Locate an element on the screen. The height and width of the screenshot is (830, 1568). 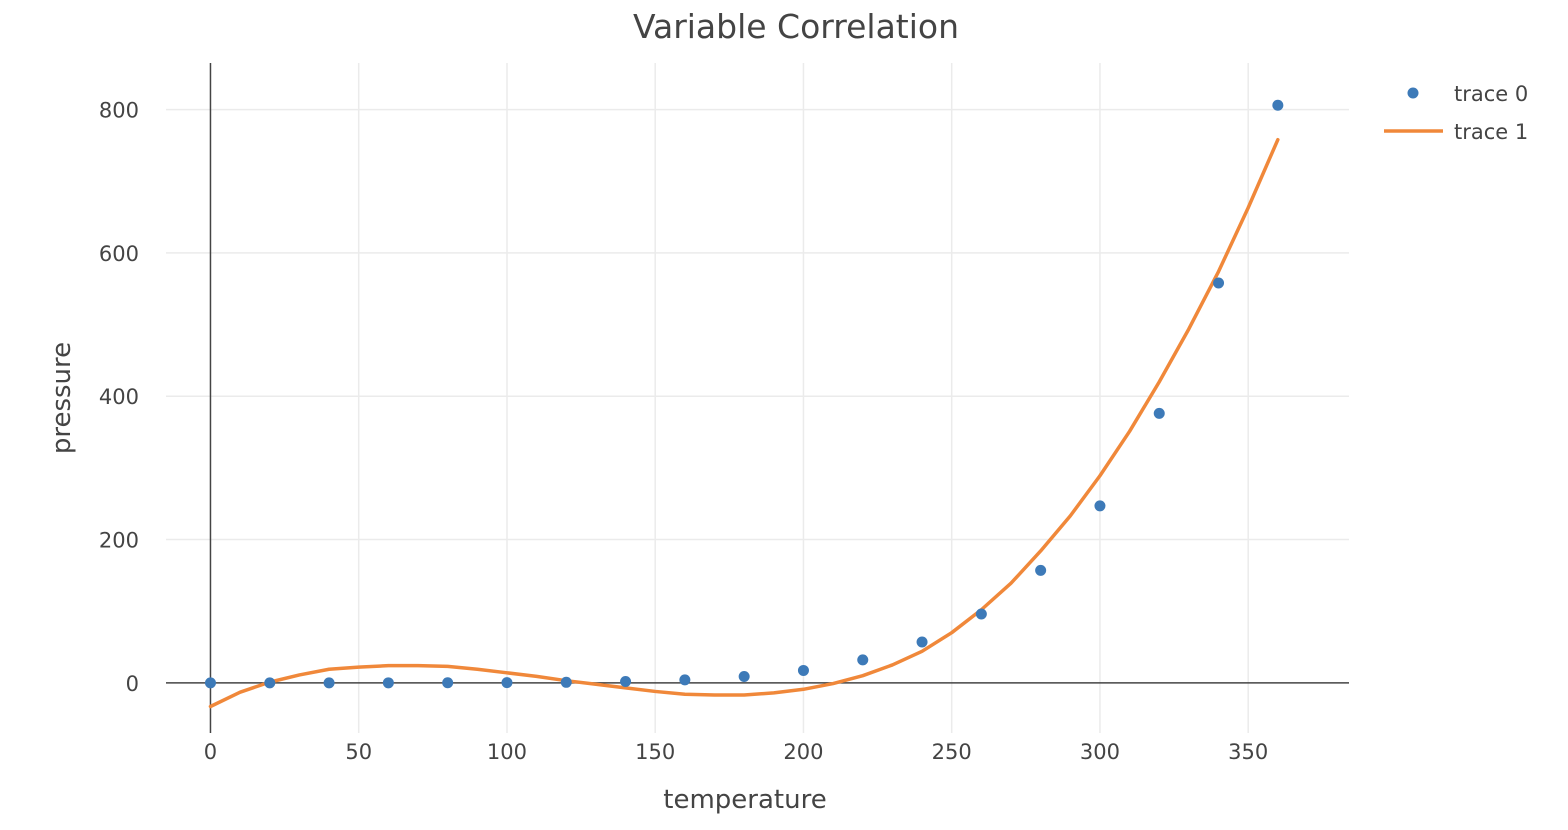
x-tick-label: 0 is located at coordinates (210, 752).